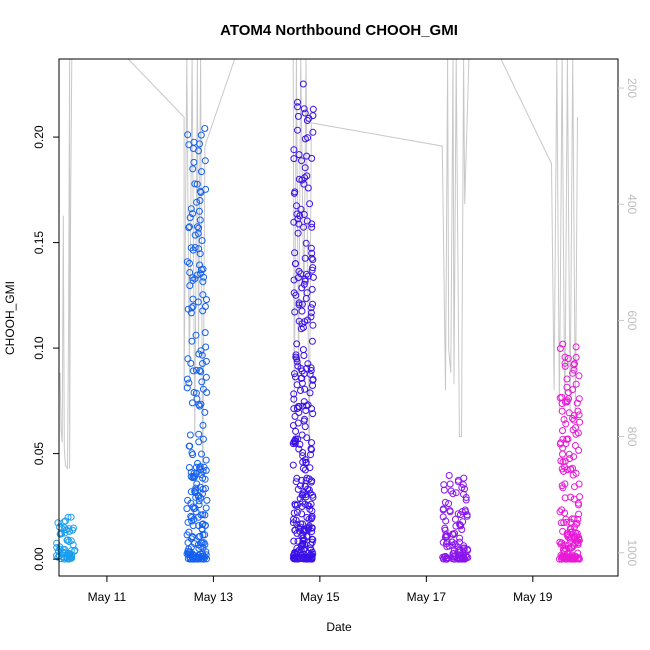 The width and height of the screenshot is (650, 650). What do you see at coordinates (39, 137) in the screenshot?
I see `y-tick-label: 0.20` at bounding box center [39, 137].